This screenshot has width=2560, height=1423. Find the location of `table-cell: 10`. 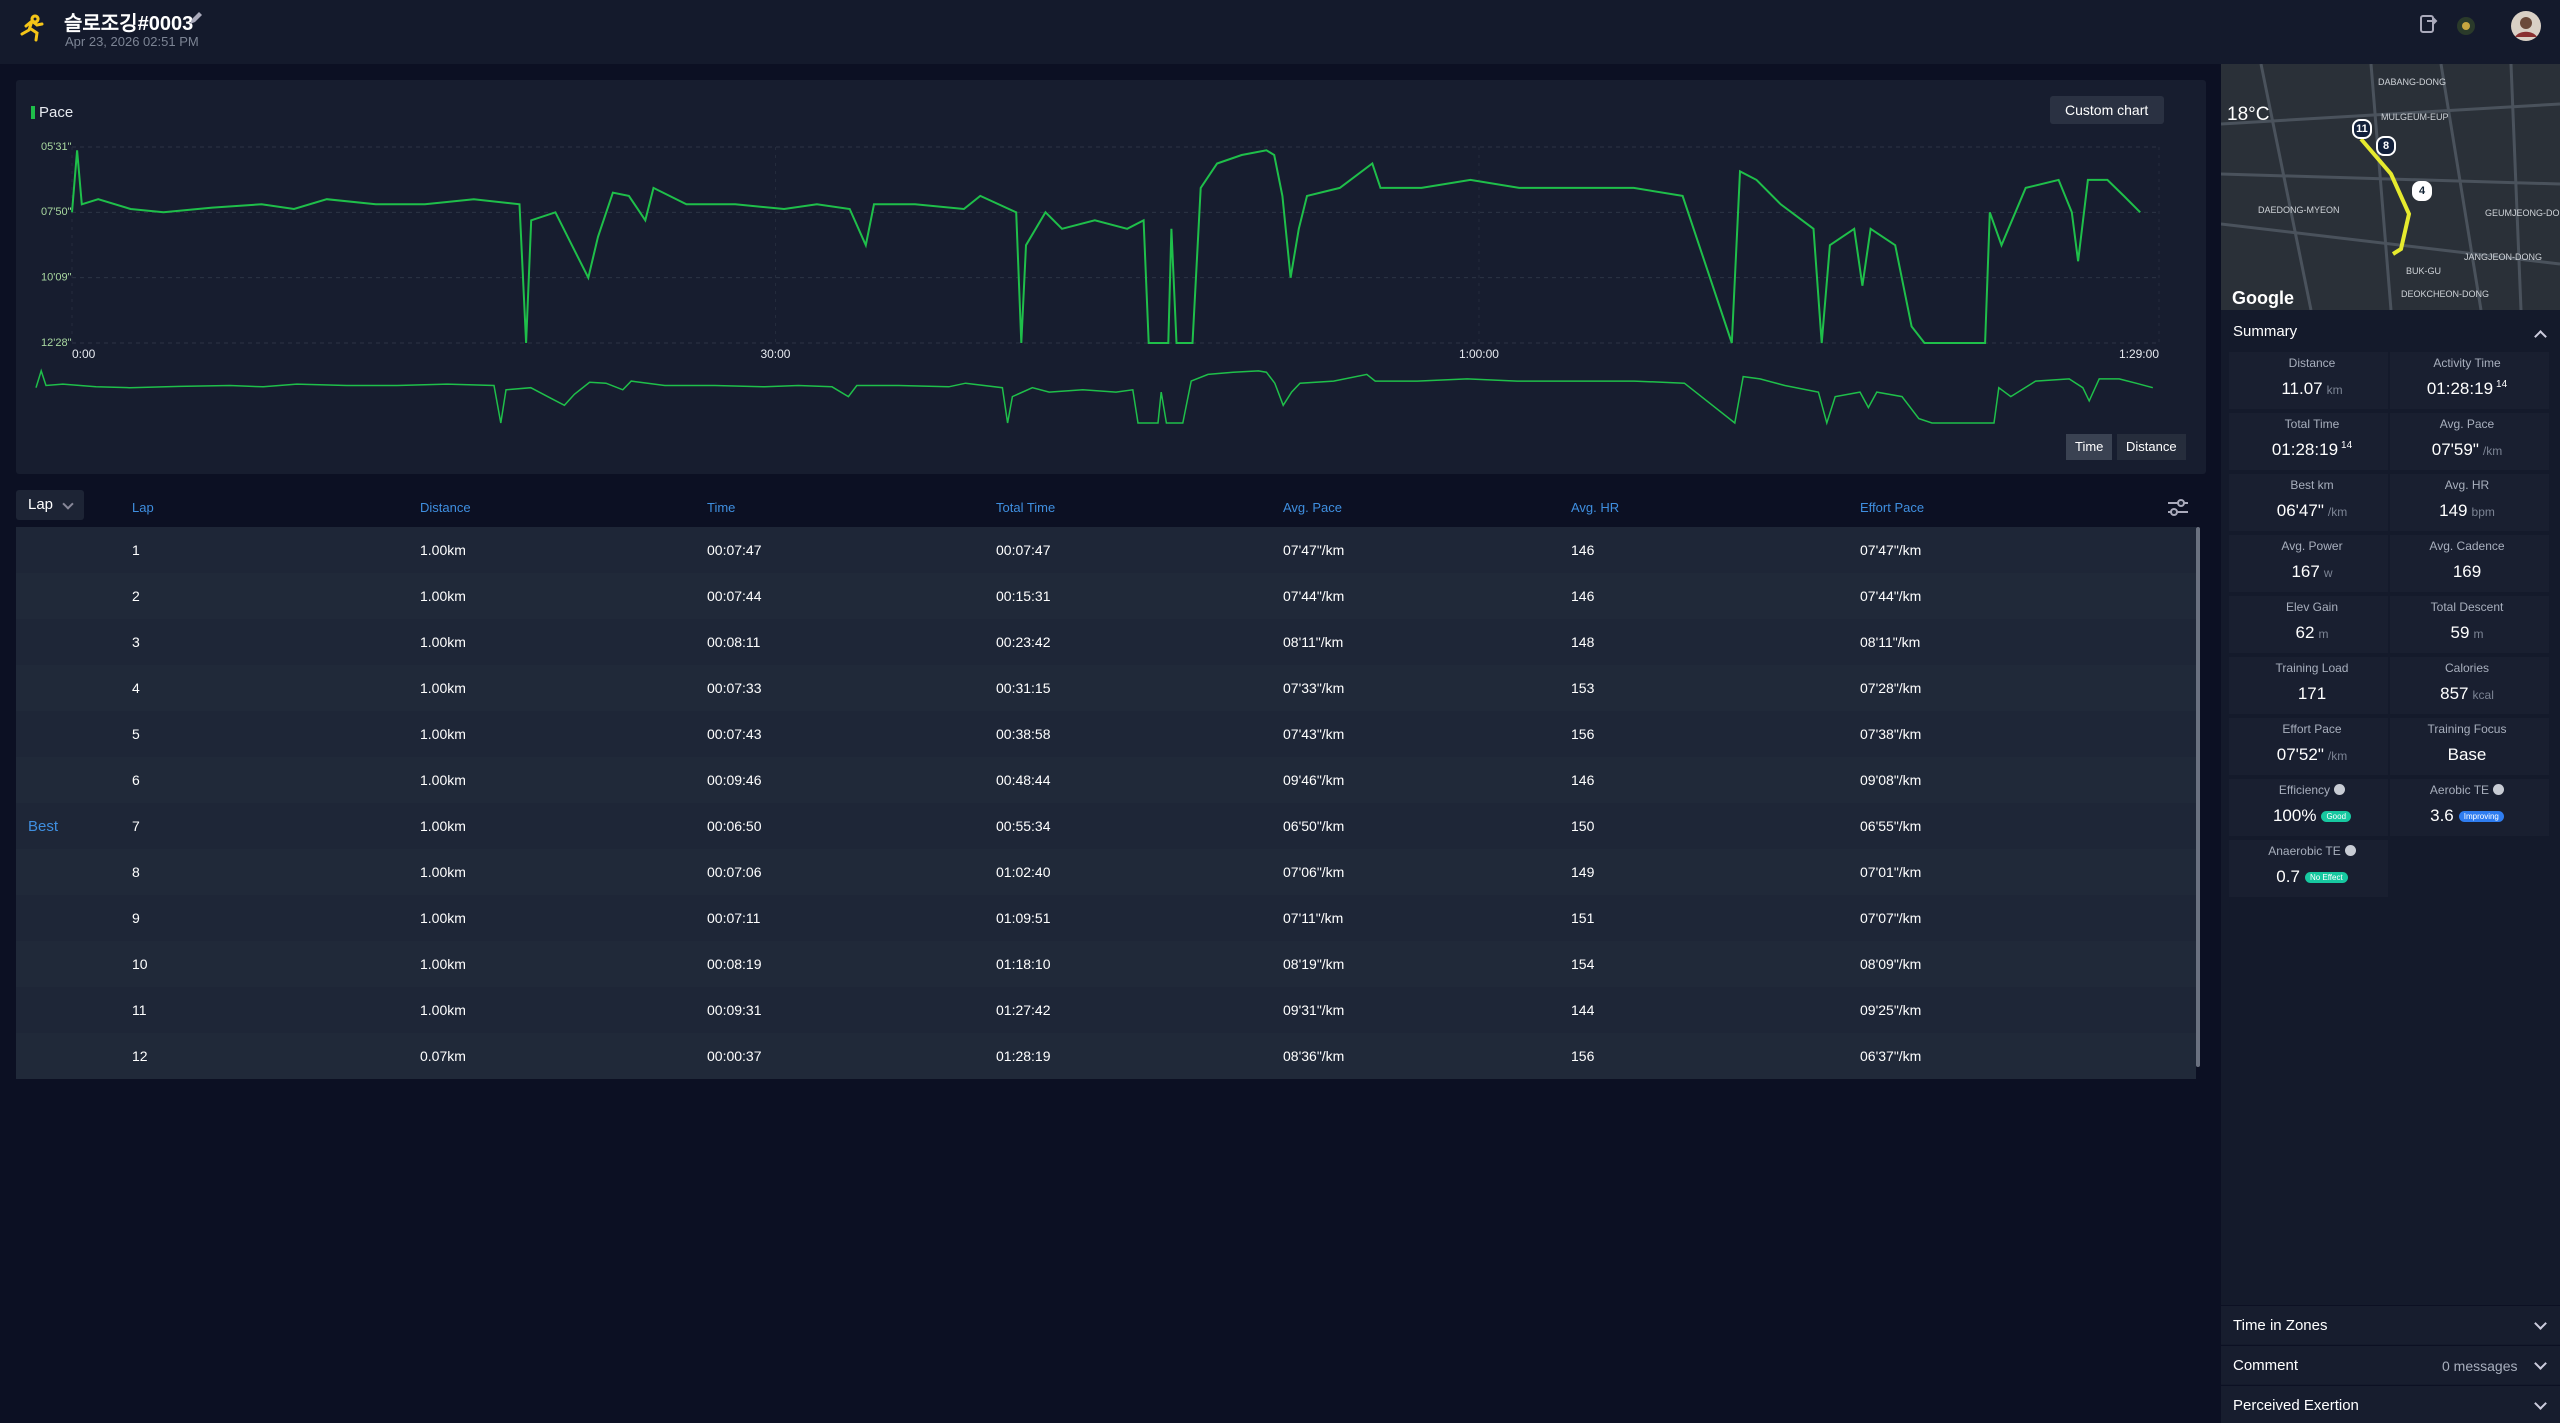

table-cell: 10 is located at coordinates (140, 964).